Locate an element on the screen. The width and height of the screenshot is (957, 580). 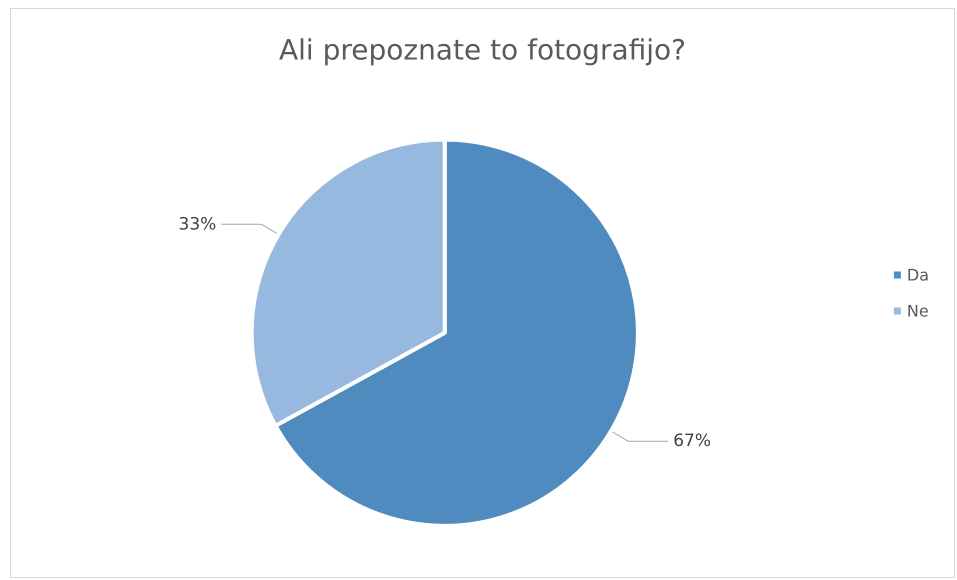
legend-label: Ne is located at coordinates (917, 311).